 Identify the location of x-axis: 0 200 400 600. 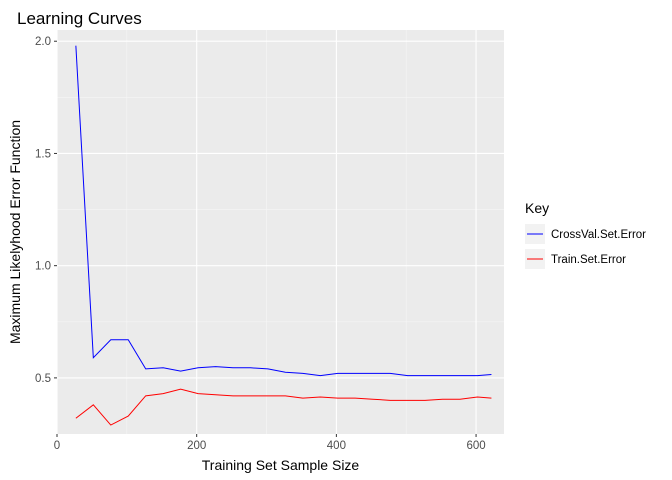
(270, 443).